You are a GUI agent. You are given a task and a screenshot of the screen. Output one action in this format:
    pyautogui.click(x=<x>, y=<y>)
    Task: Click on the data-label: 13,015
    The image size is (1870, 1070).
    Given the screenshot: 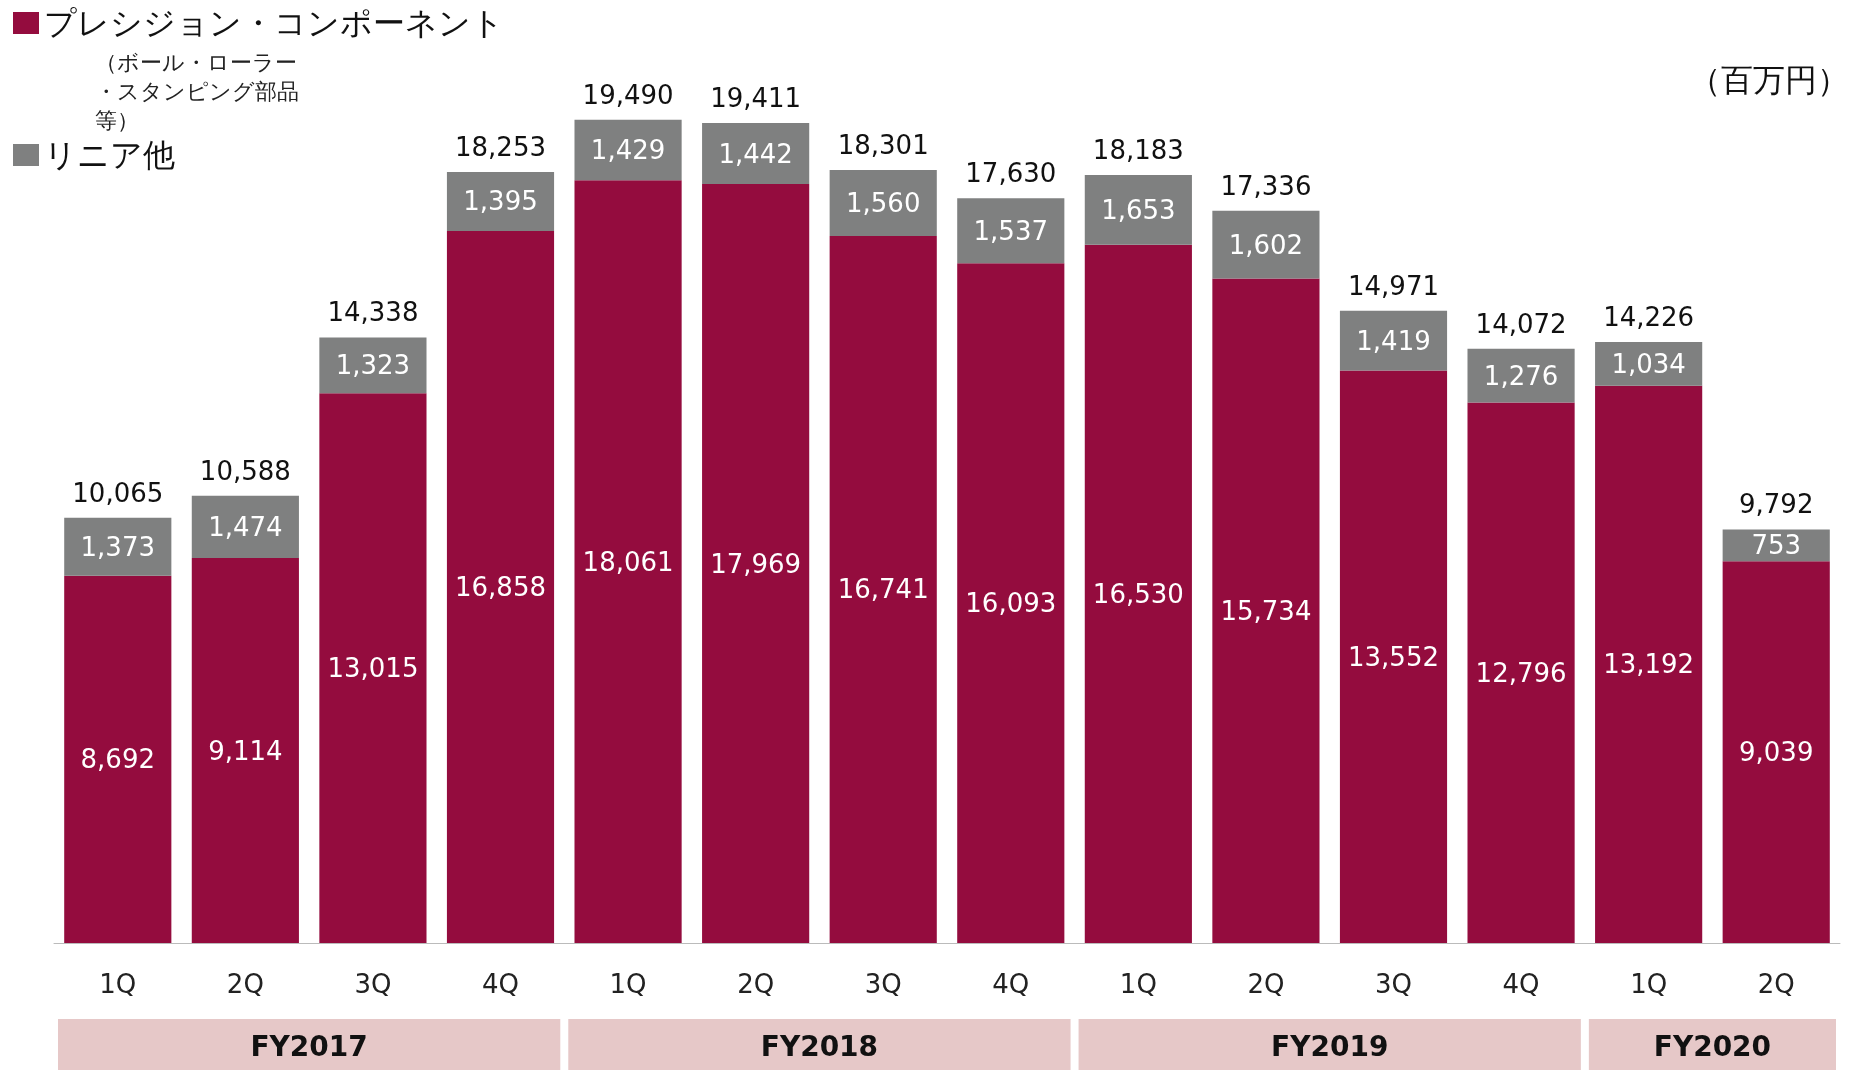 What is the action you would take?
    pyautogui.click(x=373, y=668)
    